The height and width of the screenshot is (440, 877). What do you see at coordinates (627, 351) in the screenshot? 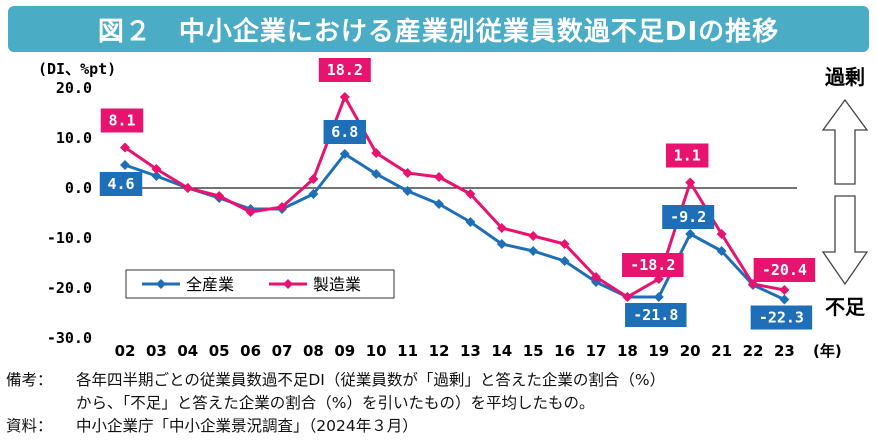
I see `x-tick-label: 18` at bounding box center [627, 351].